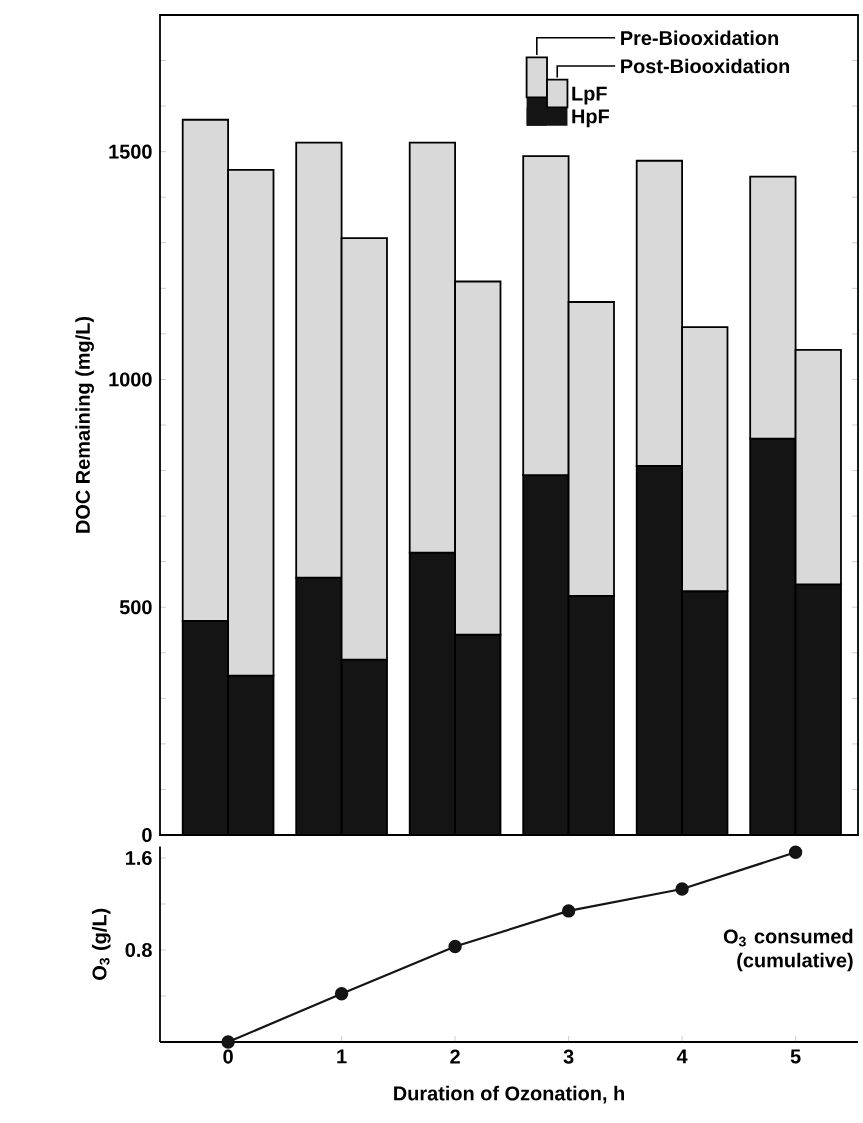  Describe the element at coordinates (590, 118) in the screenshot. I see `legend-label: HpF` at that location.